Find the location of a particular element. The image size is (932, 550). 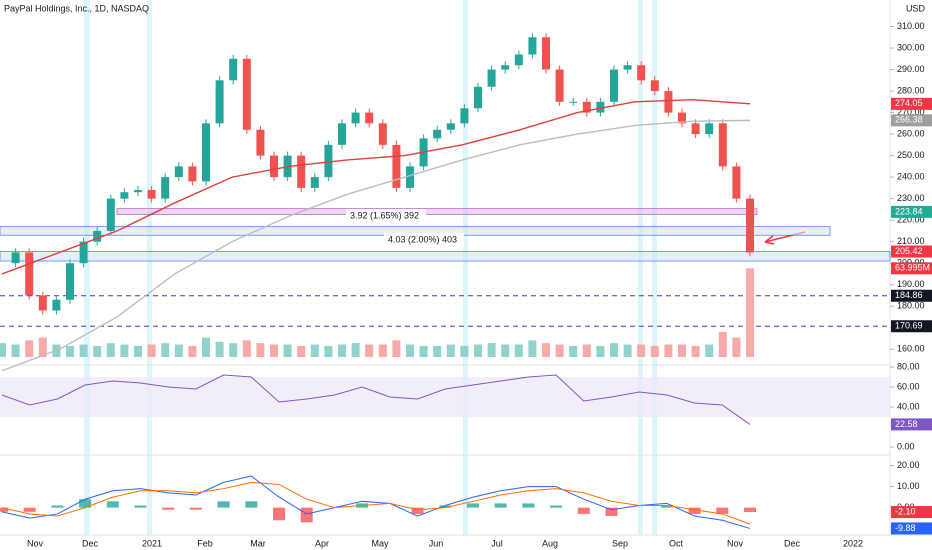

volume-label: 63.995M is located at coordinates (912, 268).